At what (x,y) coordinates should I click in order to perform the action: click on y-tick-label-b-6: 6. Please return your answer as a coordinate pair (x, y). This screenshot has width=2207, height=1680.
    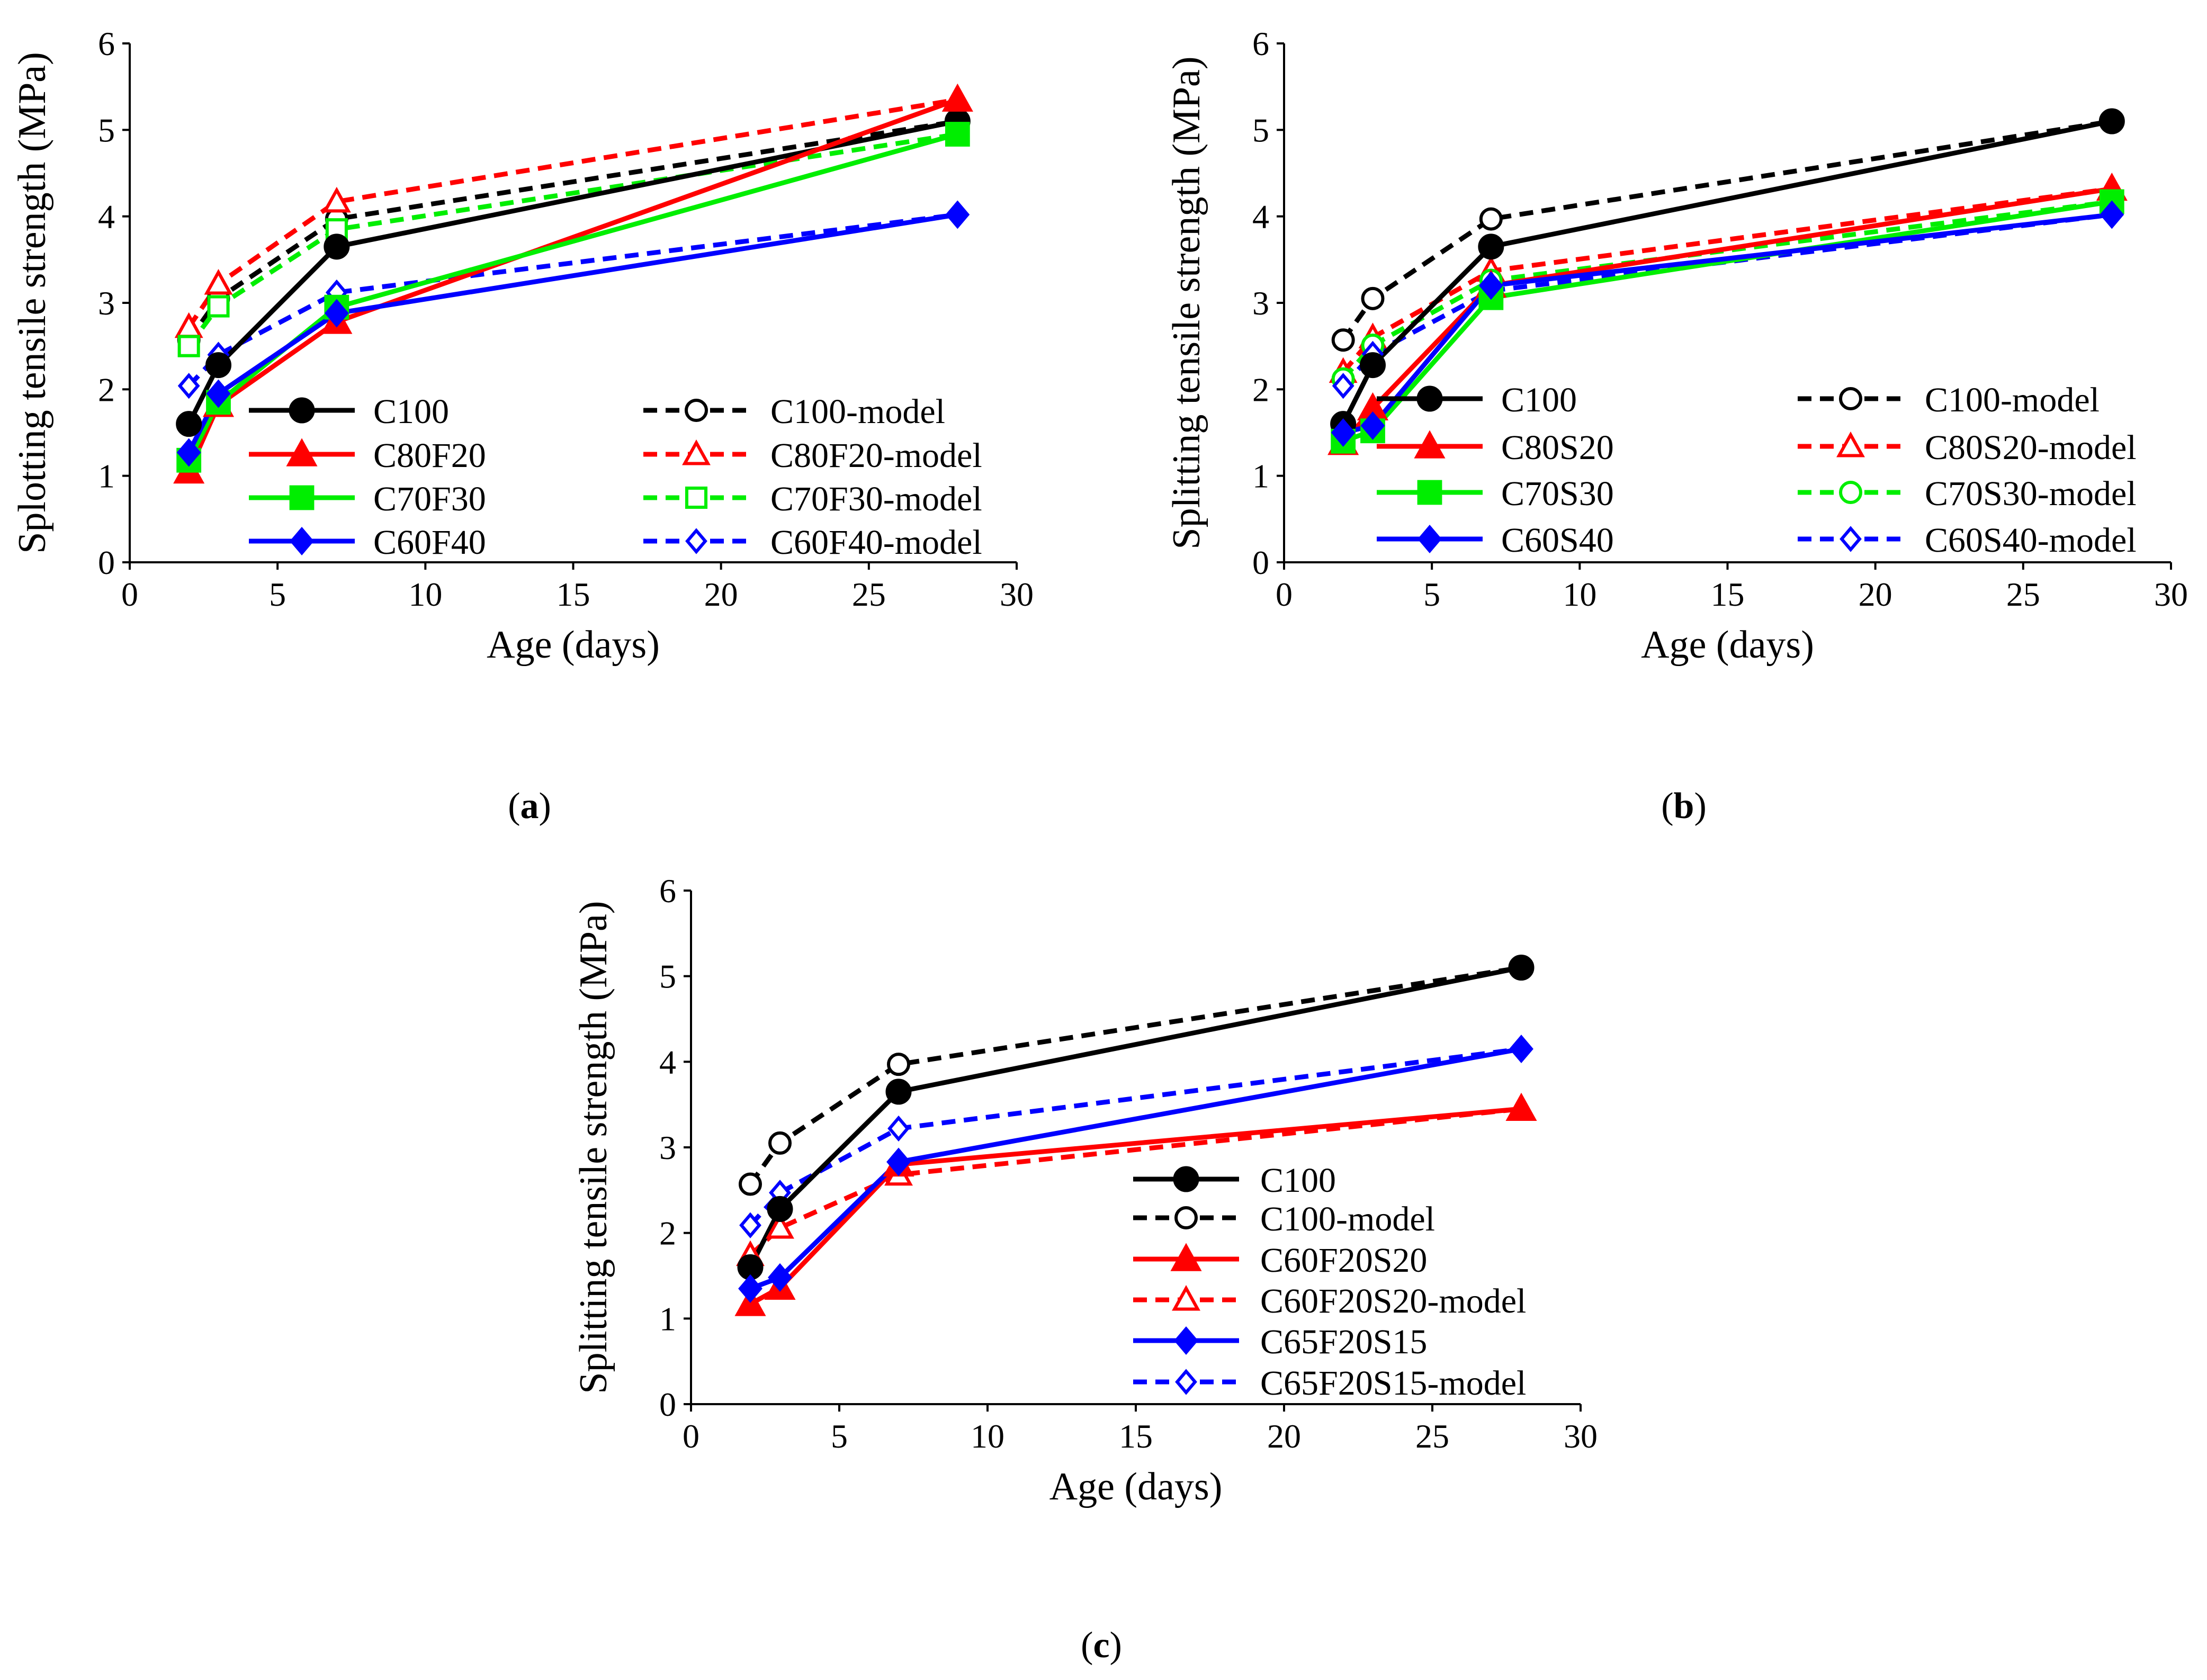
    Looking at the image, I should click on (1260, 43).